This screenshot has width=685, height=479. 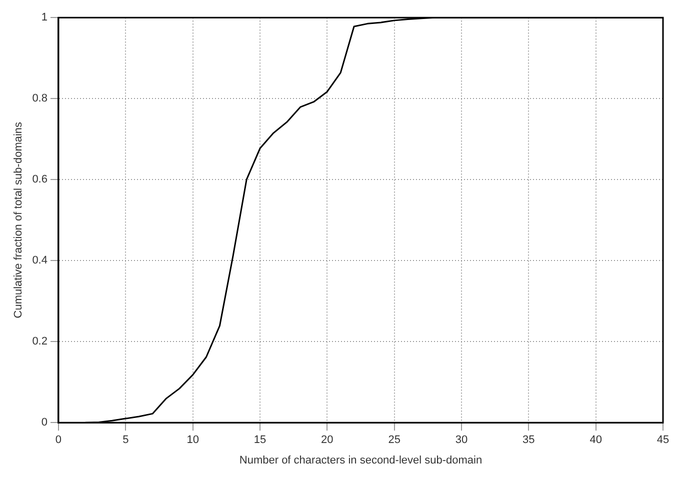 I want to click on y-tick-label: 0.4, so click(x=40, y=260).